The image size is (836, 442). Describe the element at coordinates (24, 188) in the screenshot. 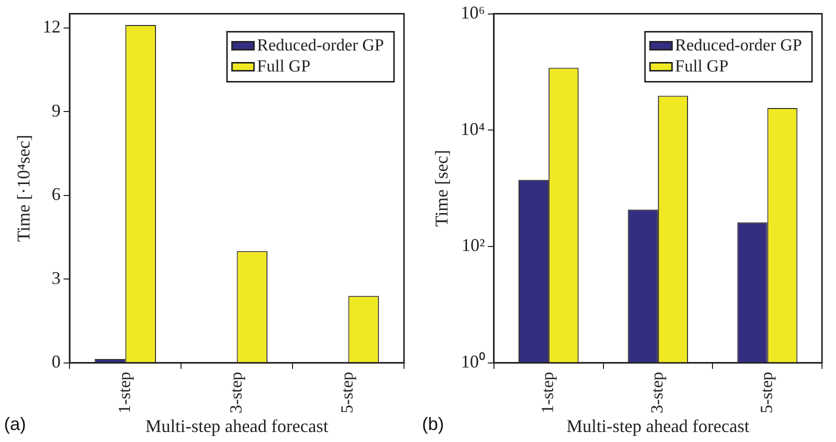

I see `y-axis-title: Time [·10⁴sec]` at that location.